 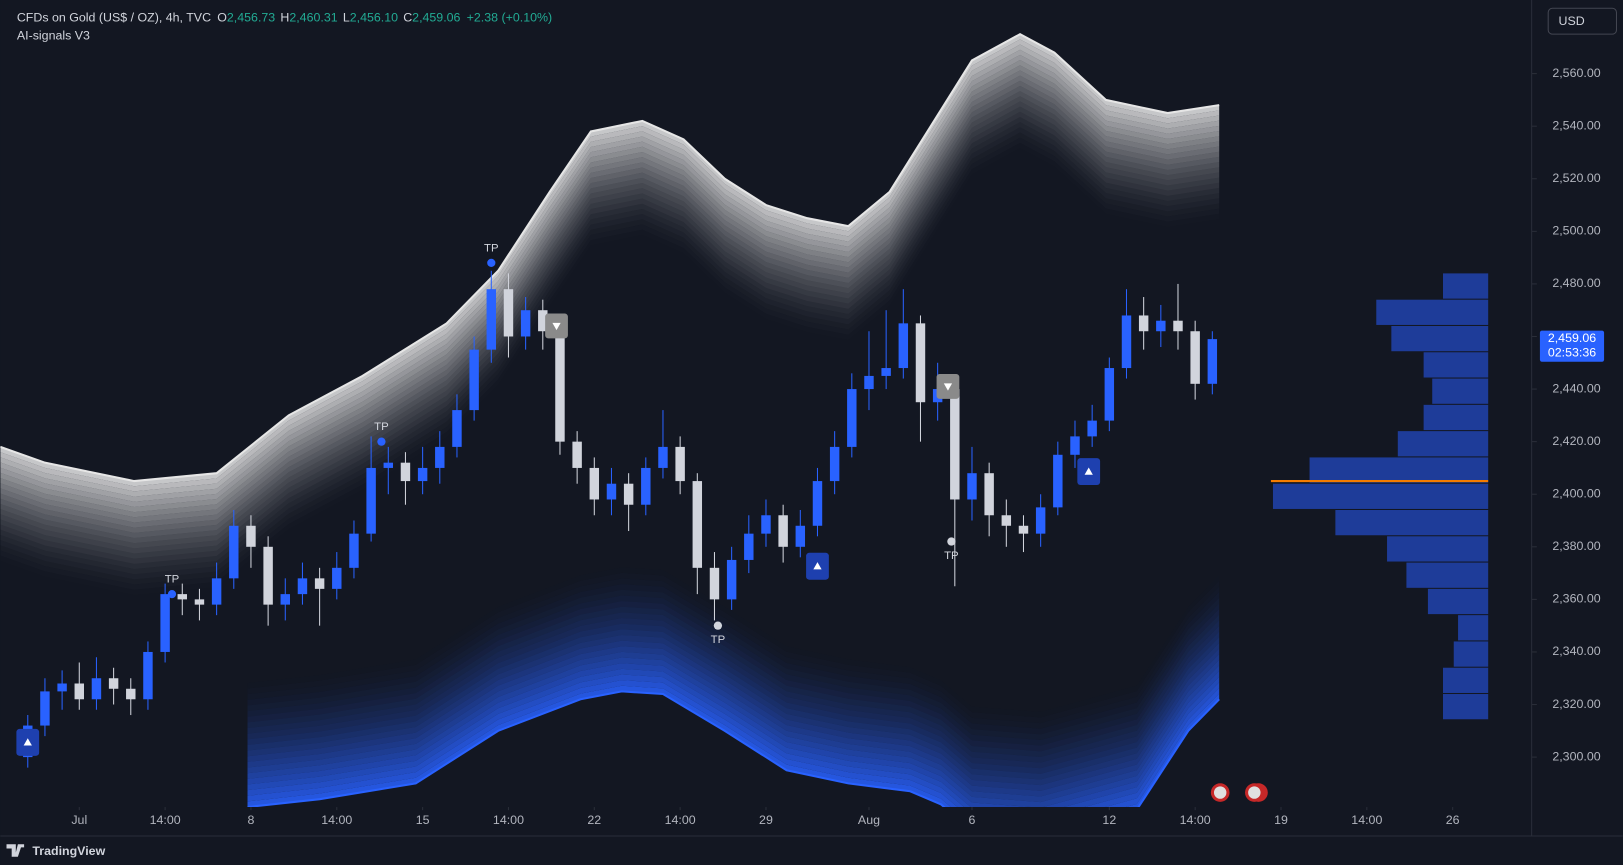 What do you see at coordinates (1572, 21) in the screenshot?
I see `currency: USD` at bounding box center [1572, 21].